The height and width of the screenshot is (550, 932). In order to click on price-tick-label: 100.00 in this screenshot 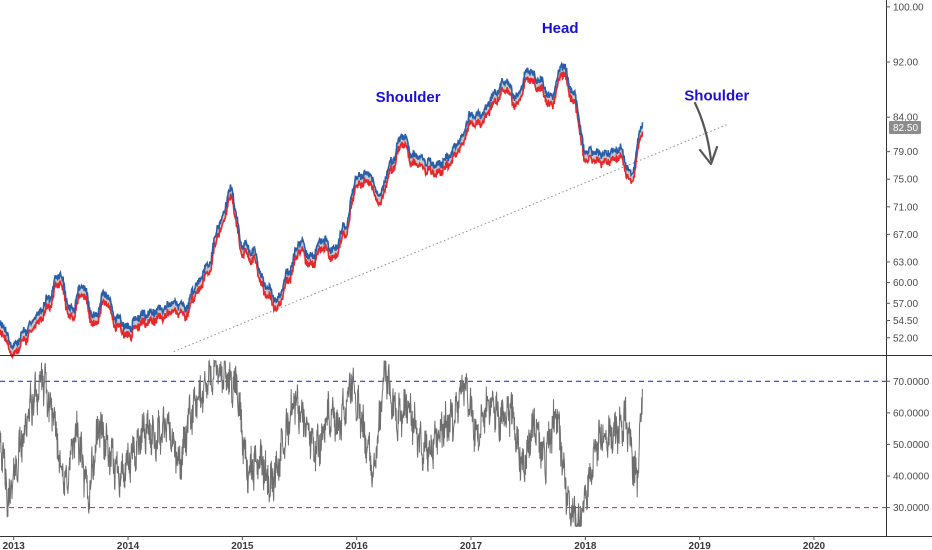, I will do `click(908, 7)`.